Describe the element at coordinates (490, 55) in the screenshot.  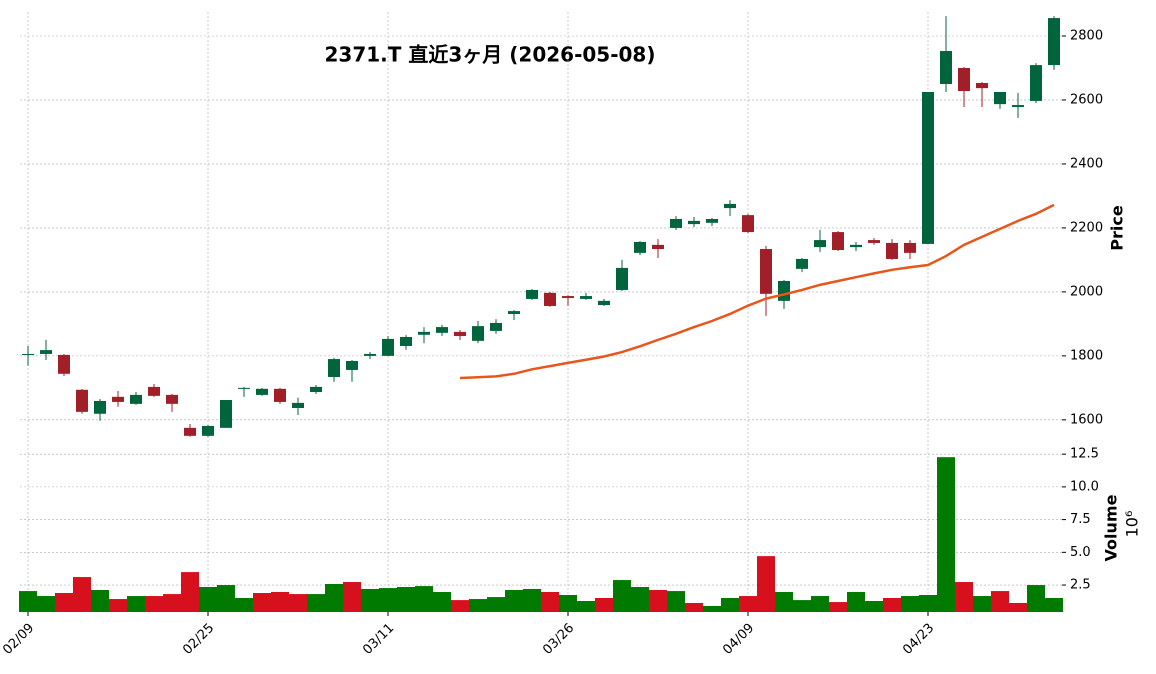
I see `chart-title: 2371.T 直近3ヶ月 (2026-05-08)` at that location.